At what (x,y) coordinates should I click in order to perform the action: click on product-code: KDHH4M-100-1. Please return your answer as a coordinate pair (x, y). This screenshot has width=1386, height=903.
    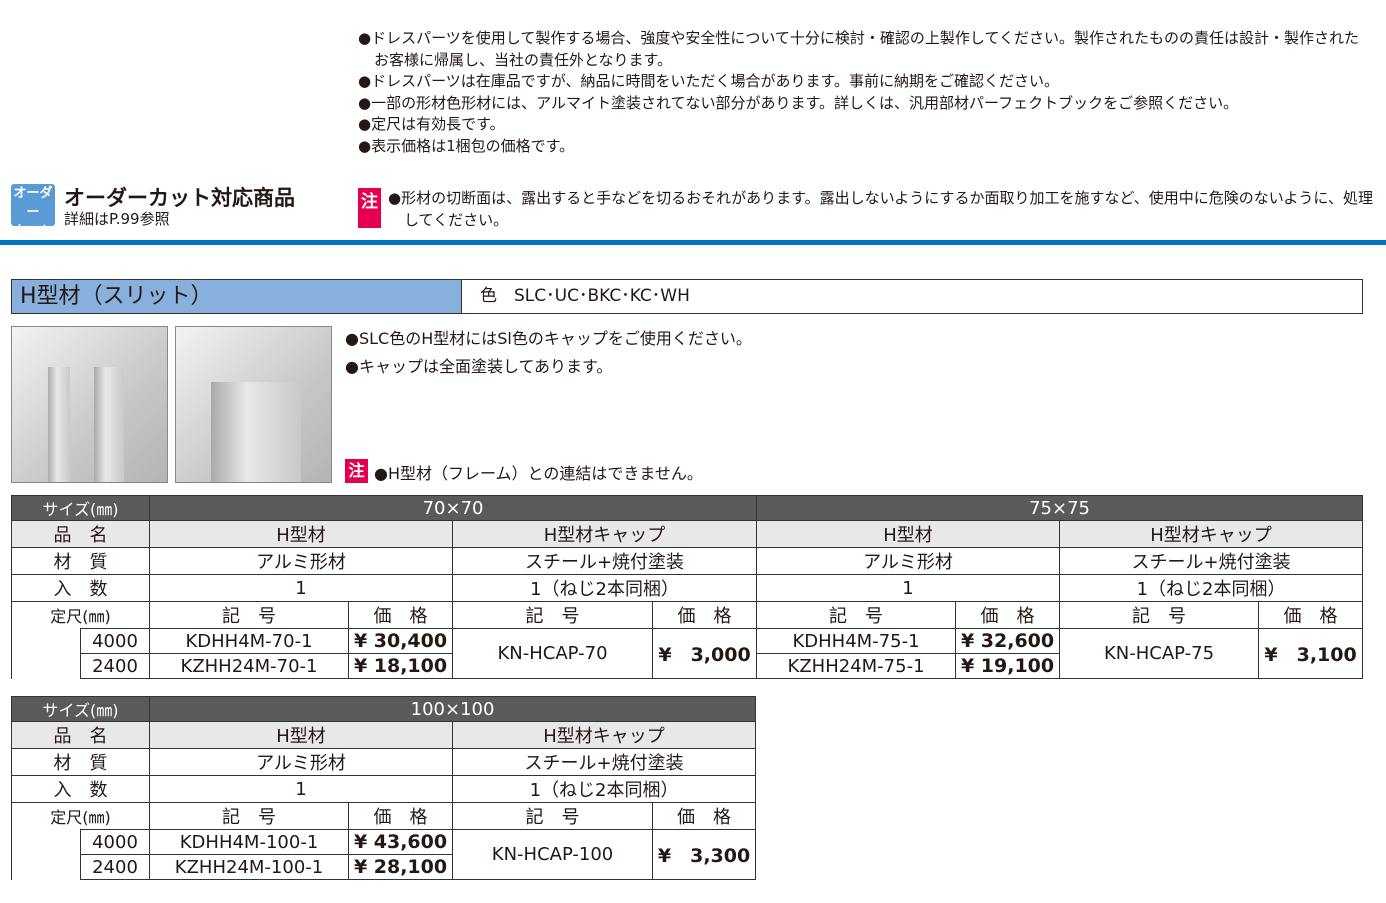
    Looking at the image, I should click on (249, 842).